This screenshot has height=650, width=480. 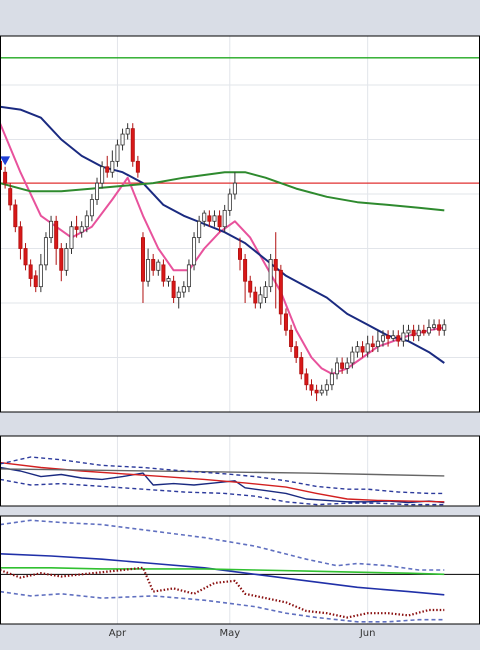 What do you see at coordinates (229, 633) in the screenshot?
I see `x-tick-label: May` at bounding box center [229, 633].